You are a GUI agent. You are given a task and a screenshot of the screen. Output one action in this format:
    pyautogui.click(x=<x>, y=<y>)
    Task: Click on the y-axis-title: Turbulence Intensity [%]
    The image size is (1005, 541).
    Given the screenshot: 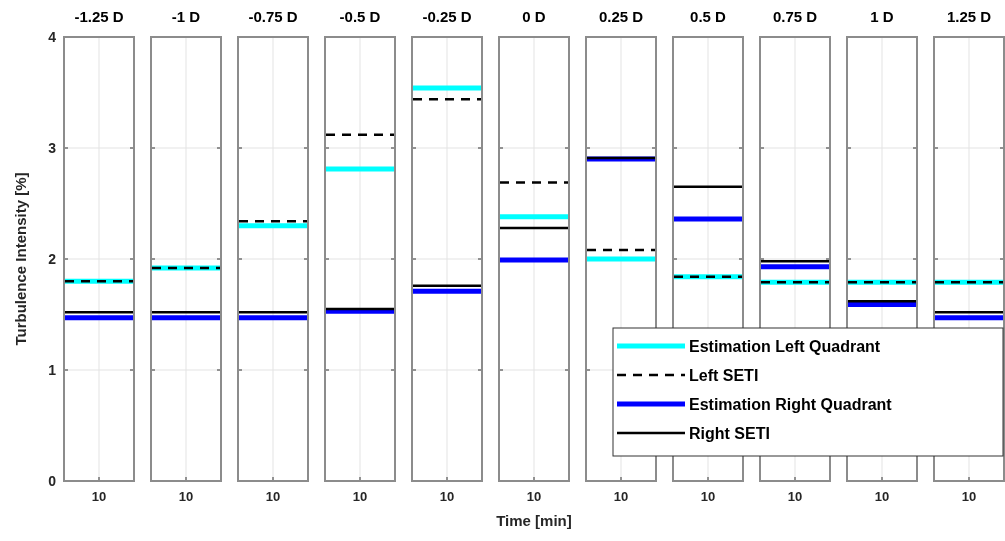 What is the action you would take?
    pyautogui.click(x=20, y=259)
    